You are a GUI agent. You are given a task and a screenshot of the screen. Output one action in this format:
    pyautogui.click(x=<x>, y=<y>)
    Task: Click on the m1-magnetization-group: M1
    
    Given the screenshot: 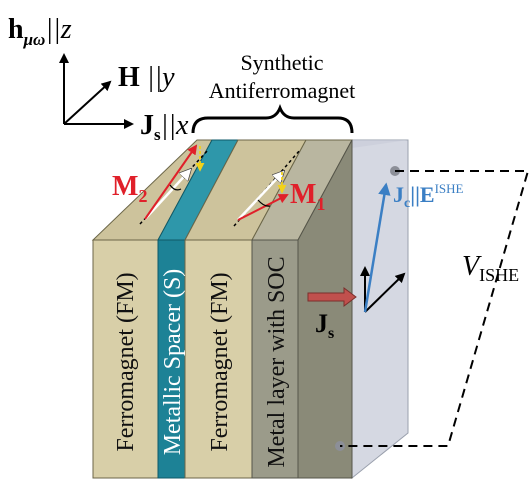 What is the action you would take?
    pyautogui.click(x=279, y=188)
    